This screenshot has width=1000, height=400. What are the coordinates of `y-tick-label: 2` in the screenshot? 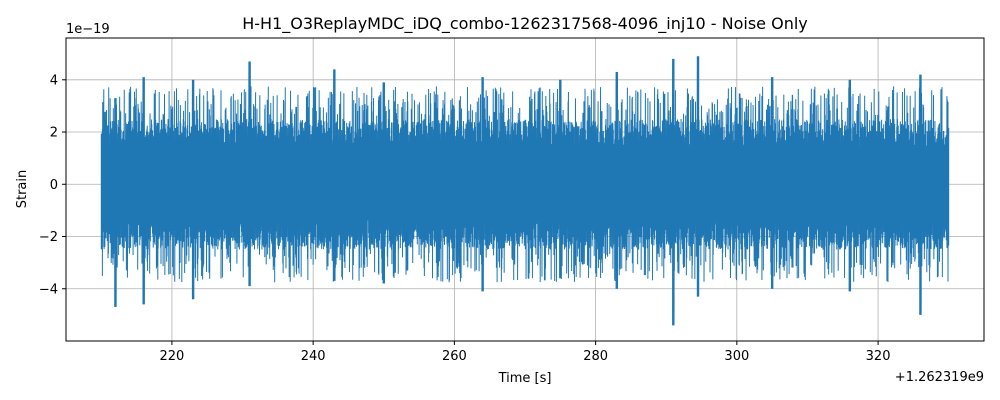 It's located at (54, 133).